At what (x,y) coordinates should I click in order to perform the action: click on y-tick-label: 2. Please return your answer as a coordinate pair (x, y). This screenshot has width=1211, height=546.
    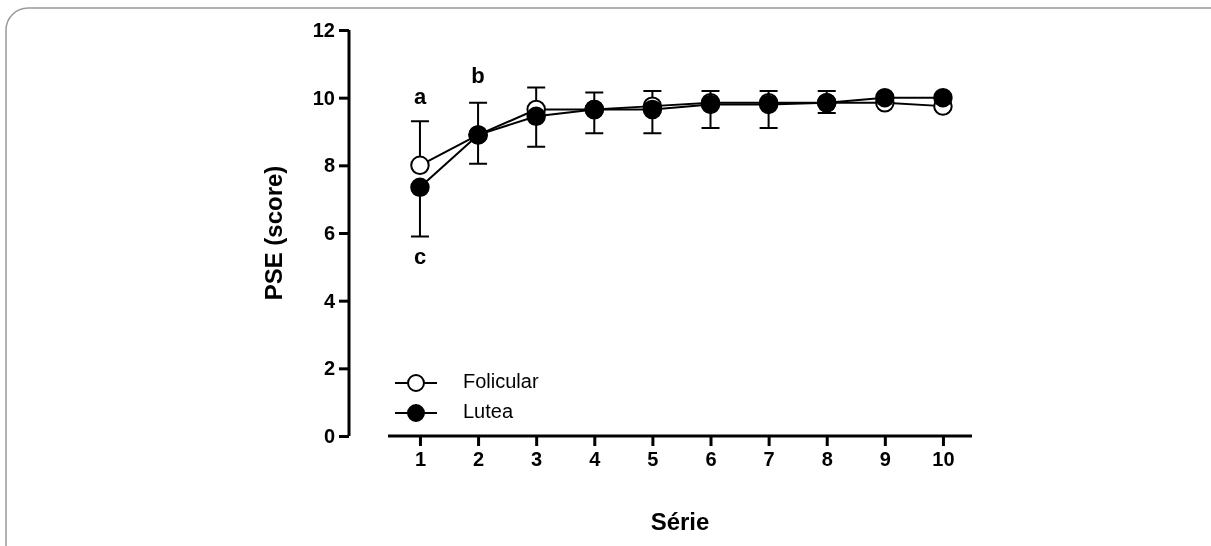
    Looking at the image, I should click on (329, 368).